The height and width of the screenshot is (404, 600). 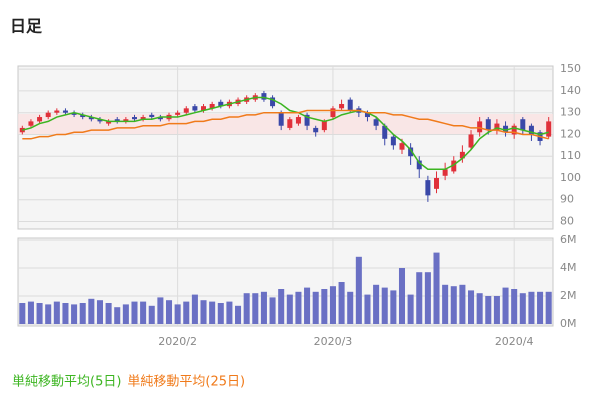 I want to click on legend-entry: 単純移動平均(25日), so click(x=186, y=382).